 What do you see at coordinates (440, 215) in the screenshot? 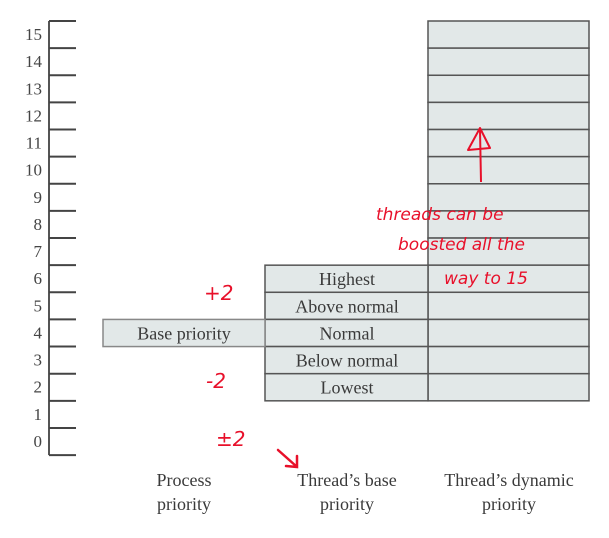
I see `annotation-boost-line-1: threads can be` at bounding box center [440, 215].